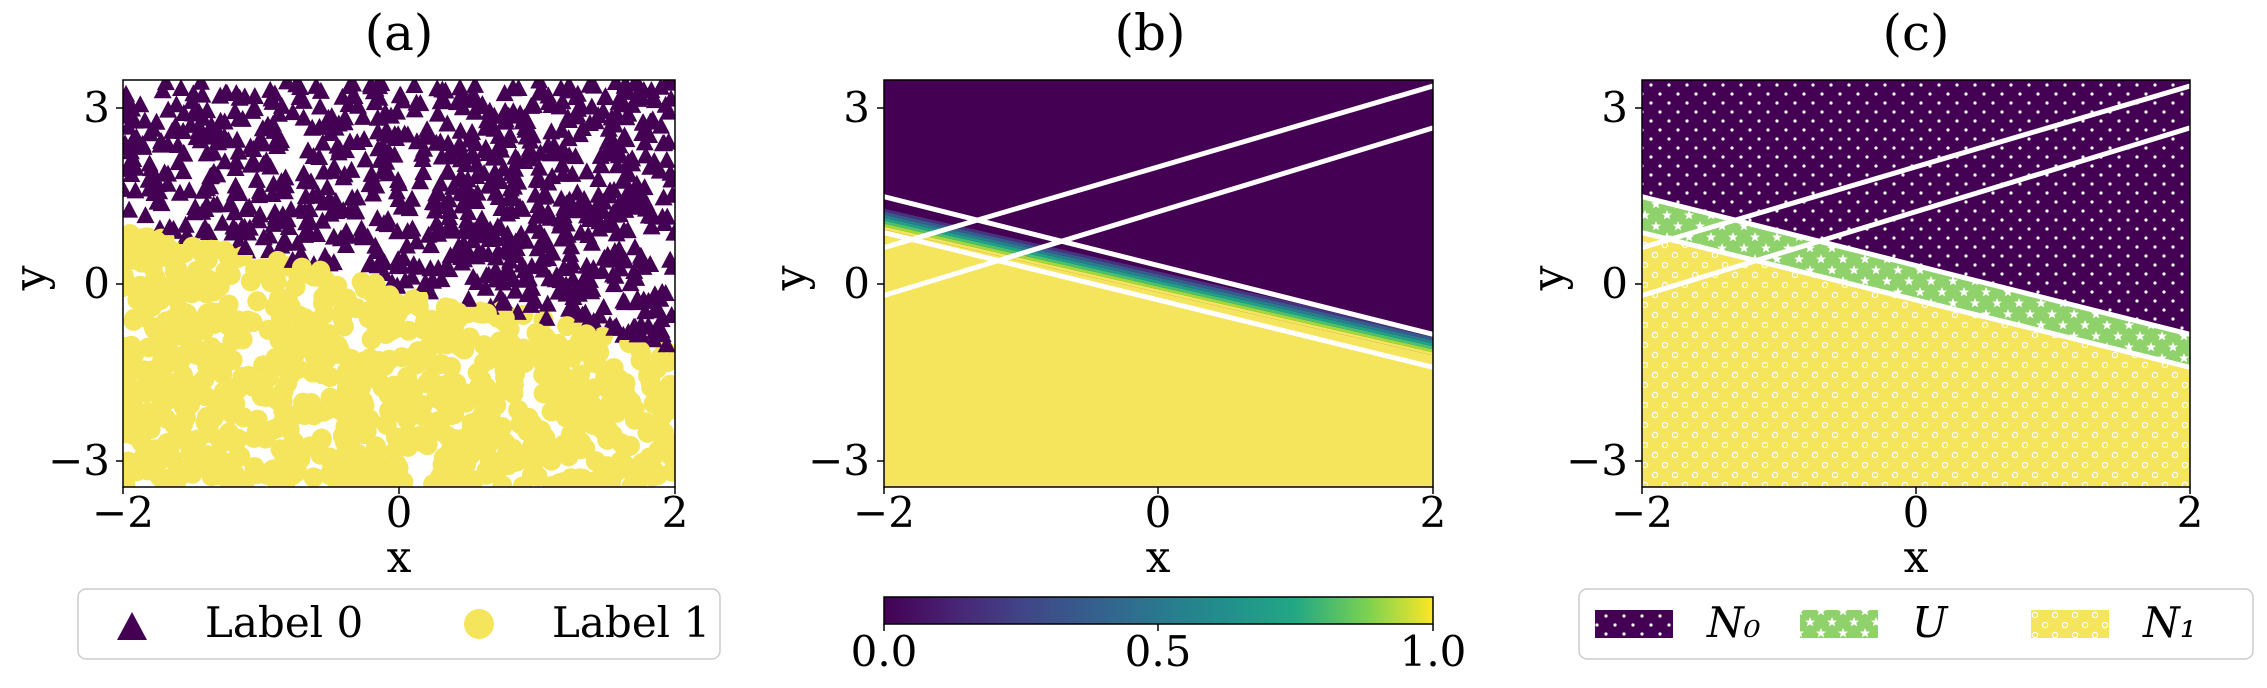 This screenshot has height=688, width=2267. Describe the element at coordinates (884, 512) in the screenshot. I see `panel-b-xtick-label: −2` at that location.